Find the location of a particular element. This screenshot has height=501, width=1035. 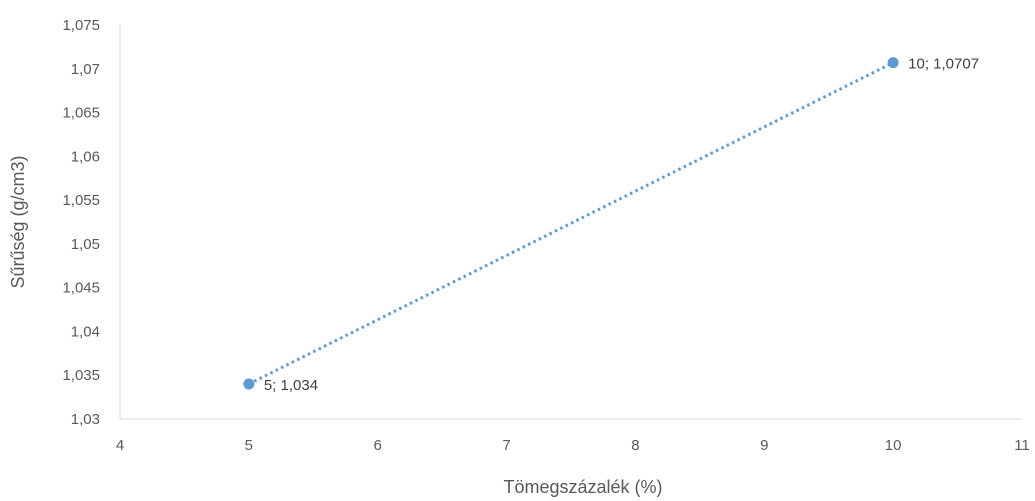

y-axis-title: Sűrűség (g/cm3) is located at coordinates (18, 221).